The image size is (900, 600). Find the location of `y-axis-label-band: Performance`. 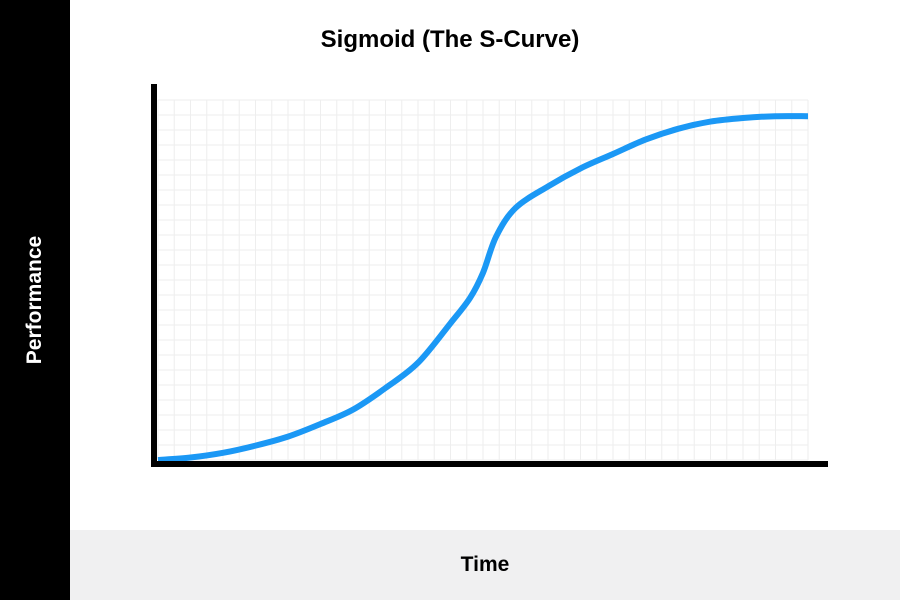

y-axis-label-band: Performance is located at coordinates (35, 300).